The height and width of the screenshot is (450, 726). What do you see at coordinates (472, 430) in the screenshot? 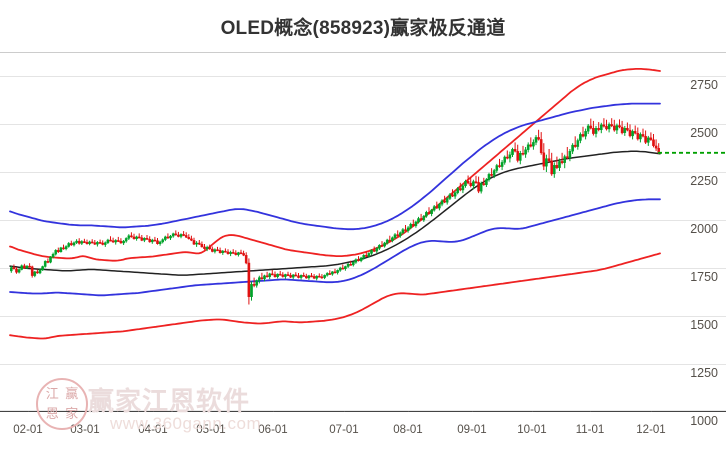
I see `x-axis-tick-label: 09-01` at bounding box center [472, 430].